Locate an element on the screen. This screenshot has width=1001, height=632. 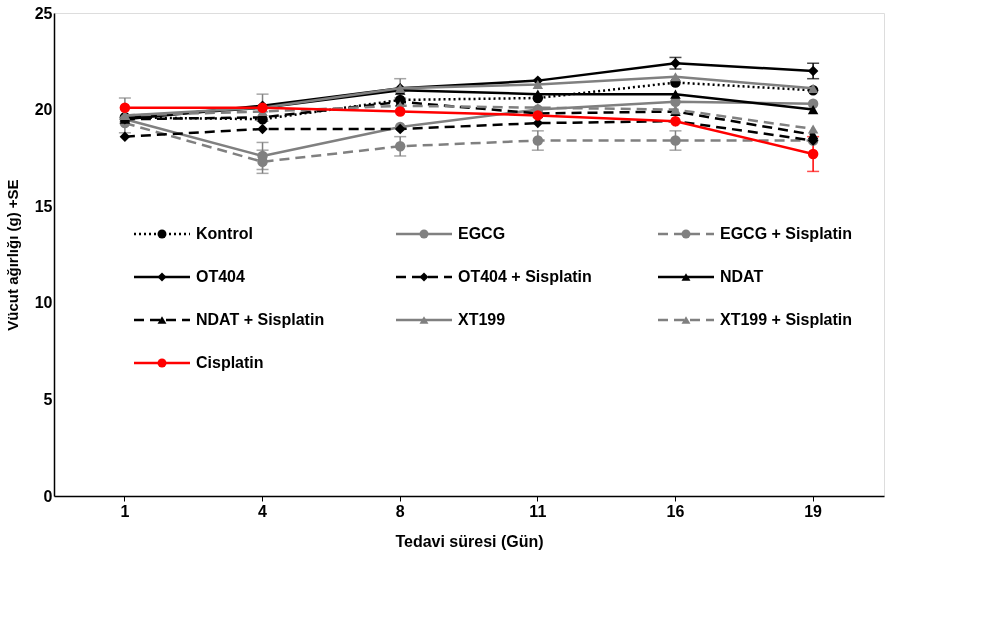
legend-label: EGCG is located at coordinates (482, 233).